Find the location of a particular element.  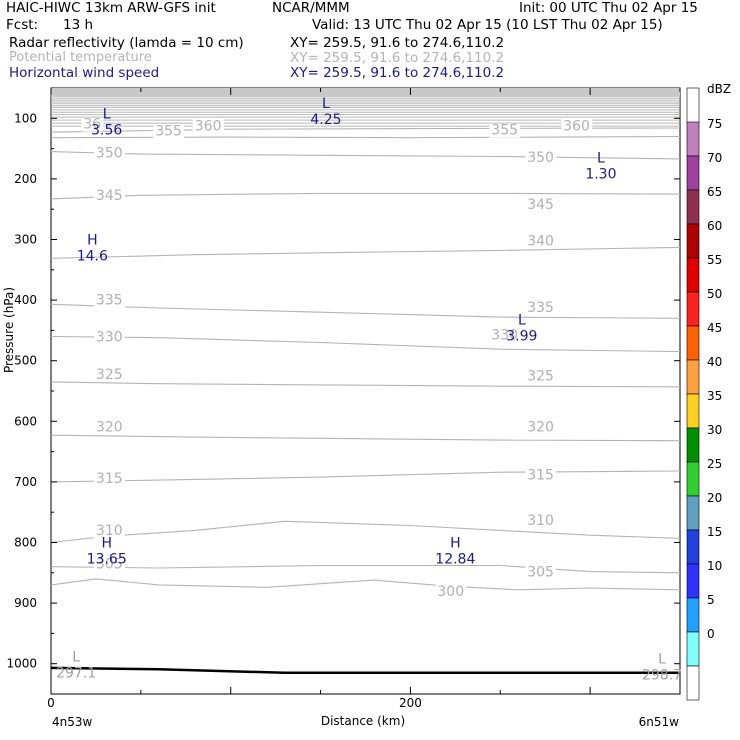

colorbar-label: 50 is located at coordinates (714, 294).